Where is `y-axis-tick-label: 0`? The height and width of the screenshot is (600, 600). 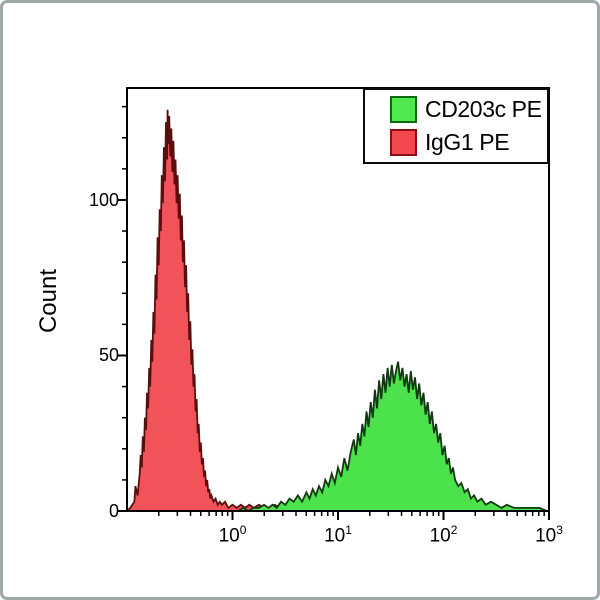 y-axis-tick-label: 0 is located at coordinates (113, 511).